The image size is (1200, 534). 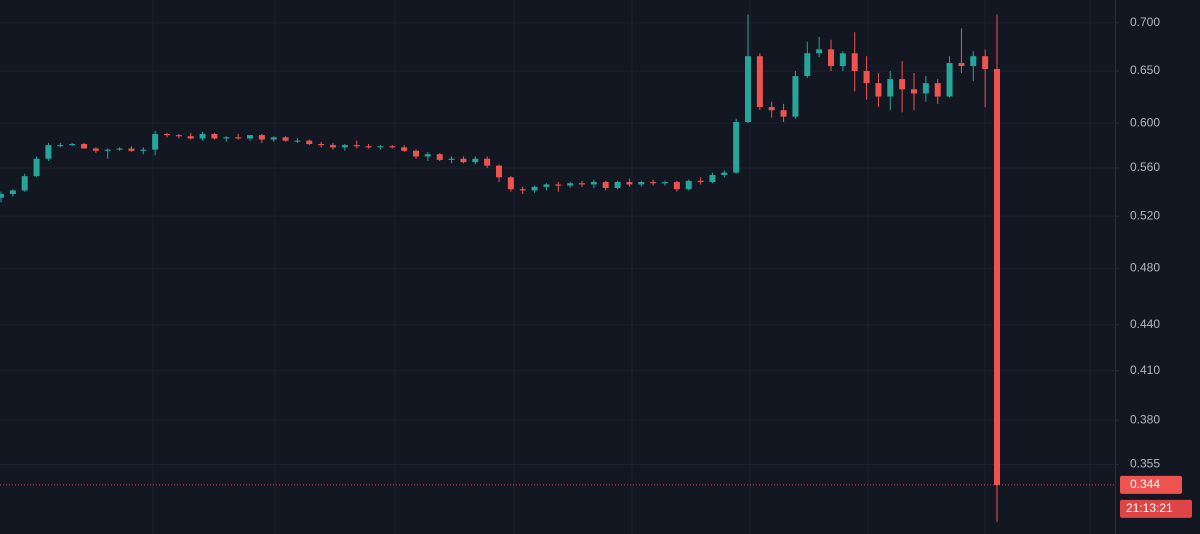 What do you see at coordinates (1145, 215) in the screenshot?
I see `y-tick-label: 0.520` at bounding box center [1145, 215].